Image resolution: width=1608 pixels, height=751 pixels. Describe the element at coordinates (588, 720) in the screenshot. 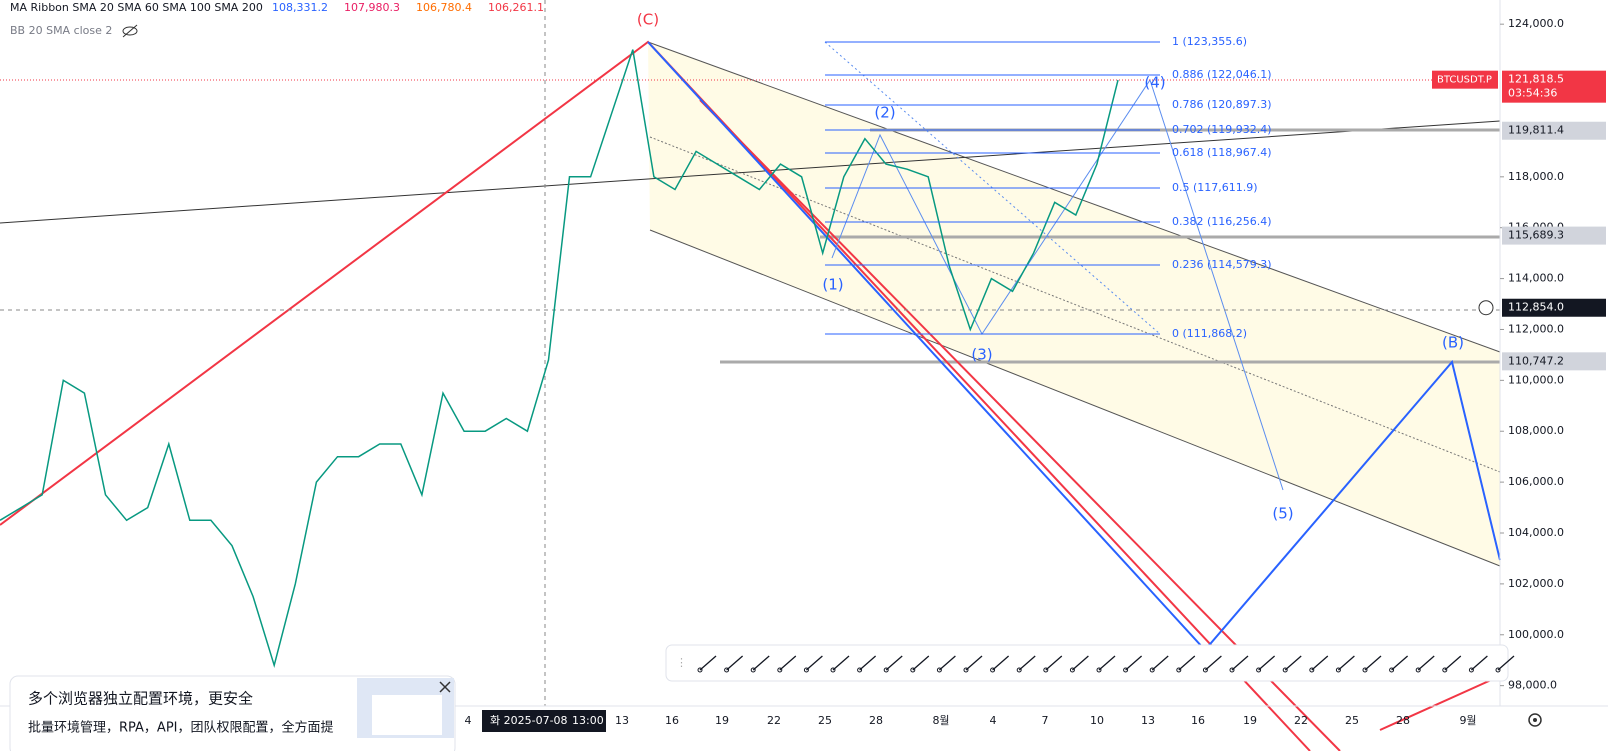

I see `crosshair-time: 13:00` at that location.